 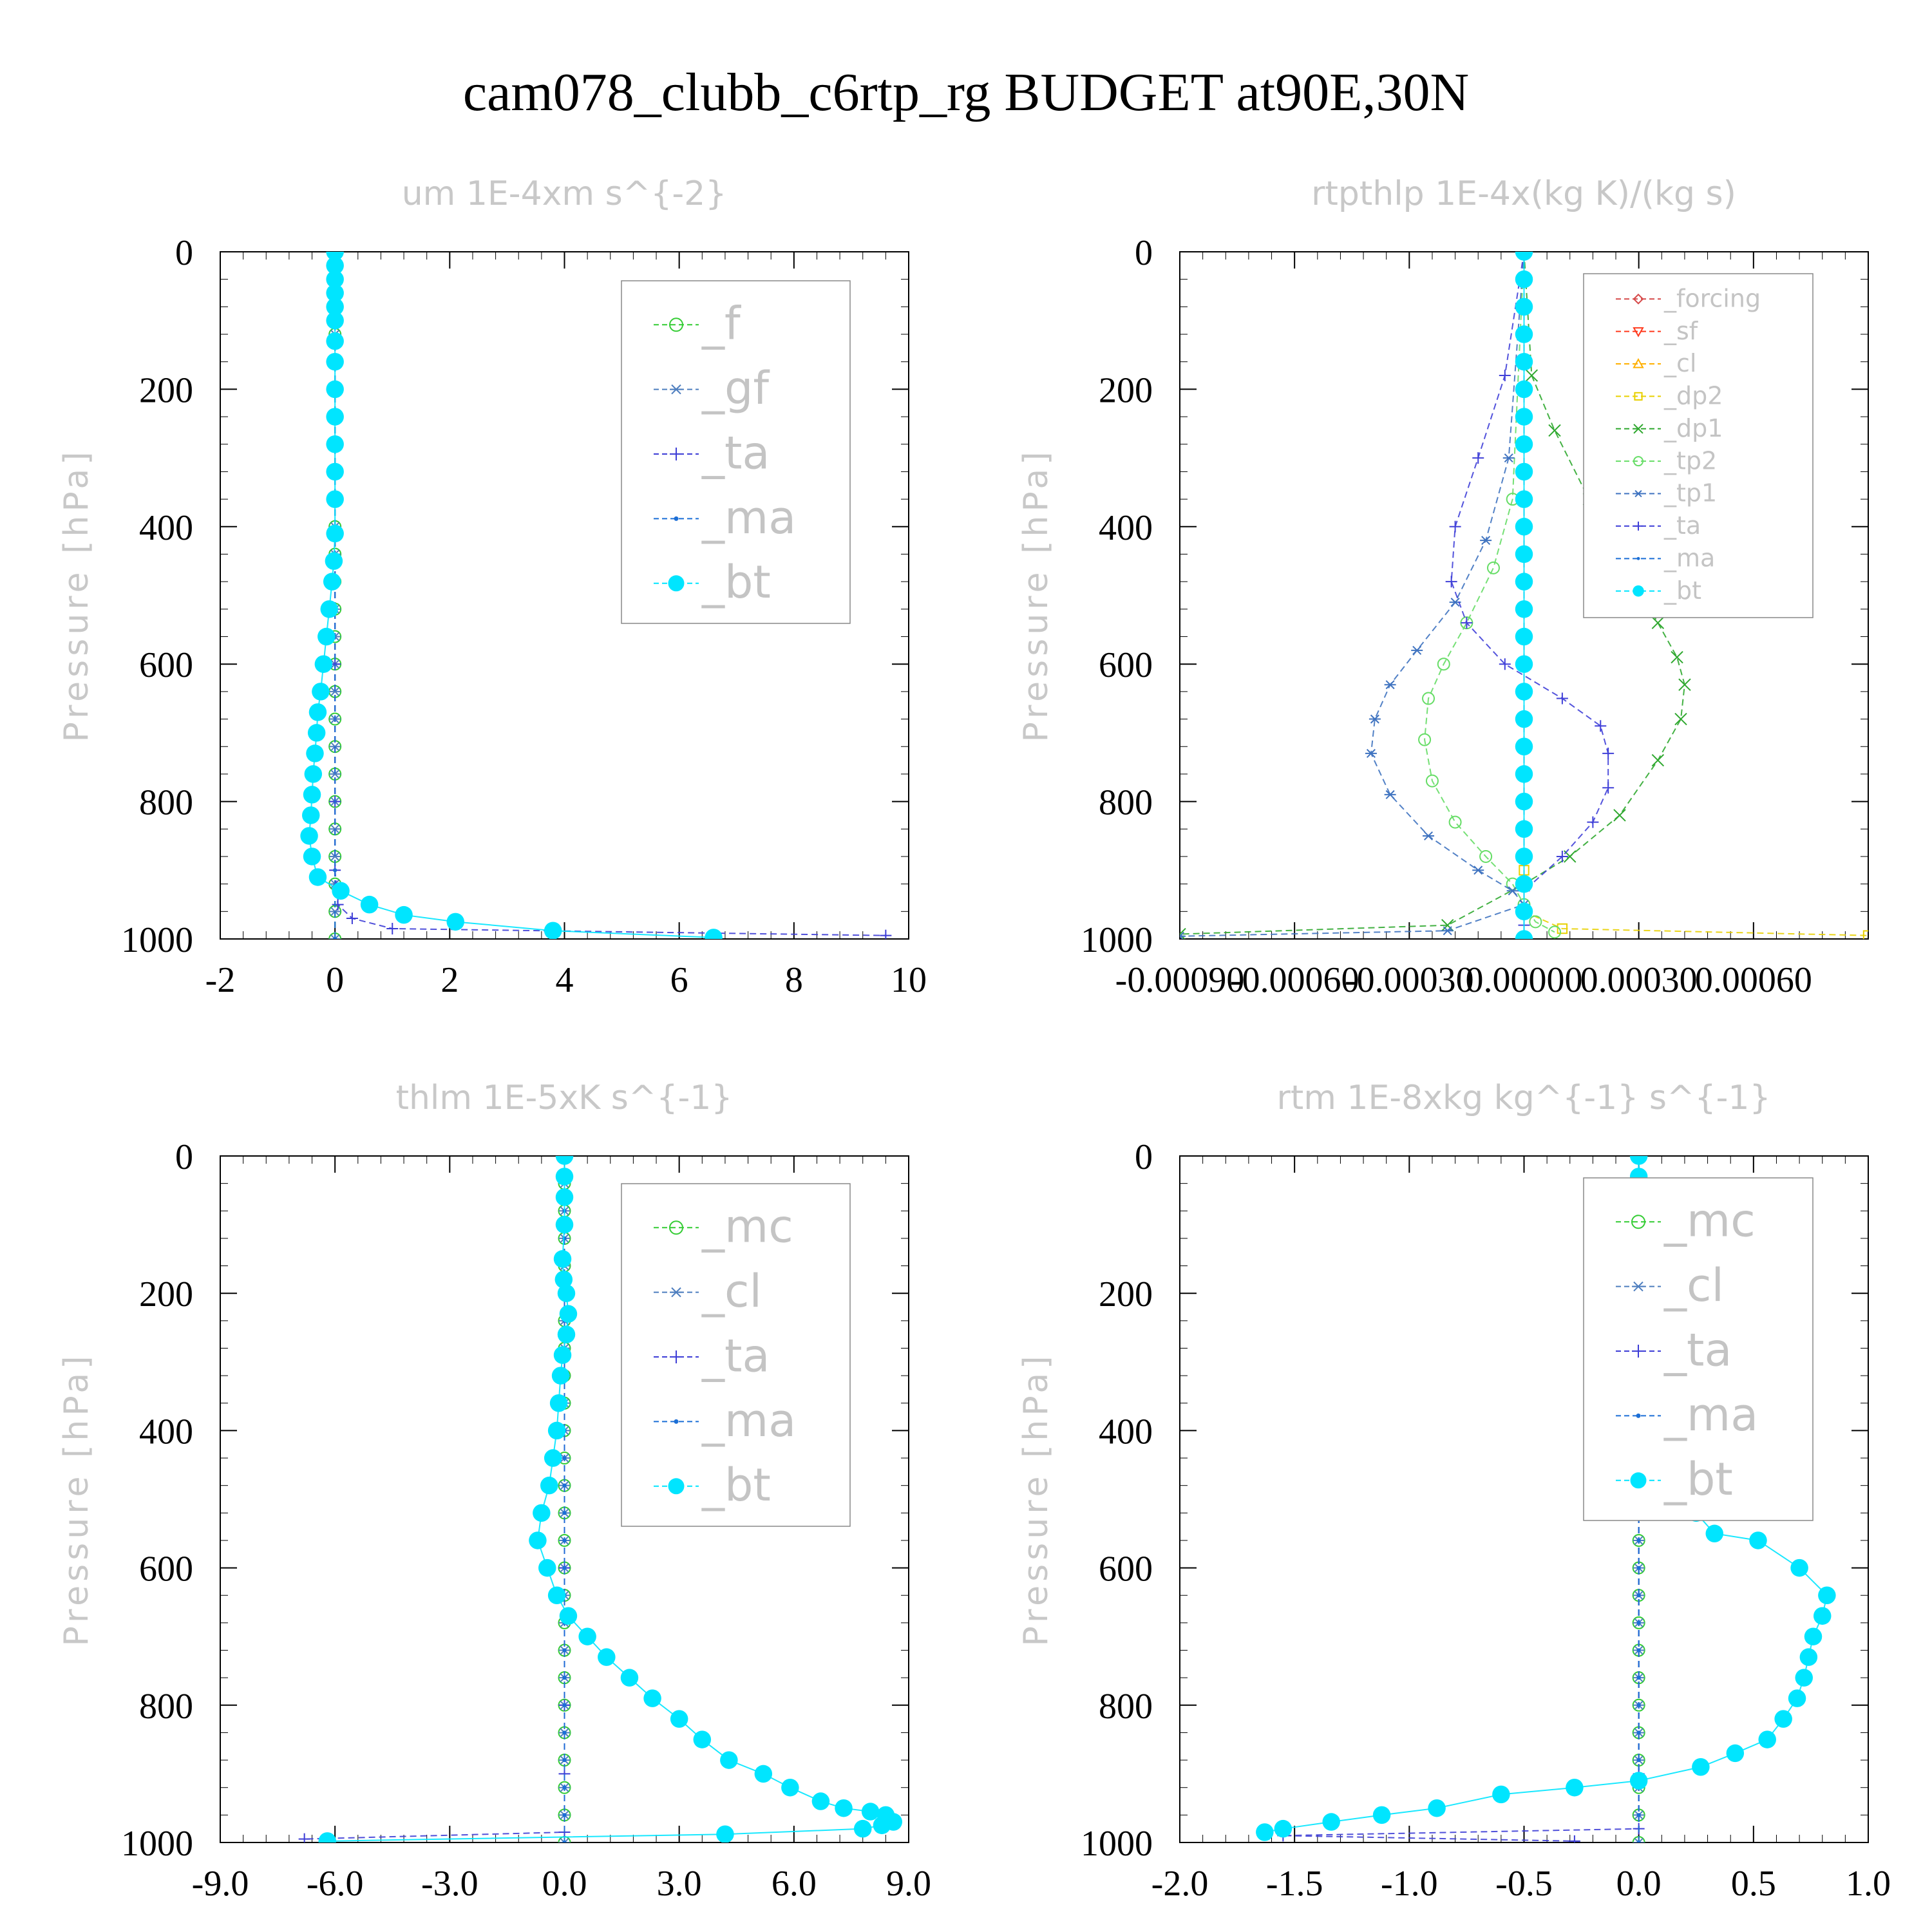 What do you see at coordinates (1294, 980) in the screenshot?
I see `x-tick-label: -0.00060` at bounding box center [1294, 980].